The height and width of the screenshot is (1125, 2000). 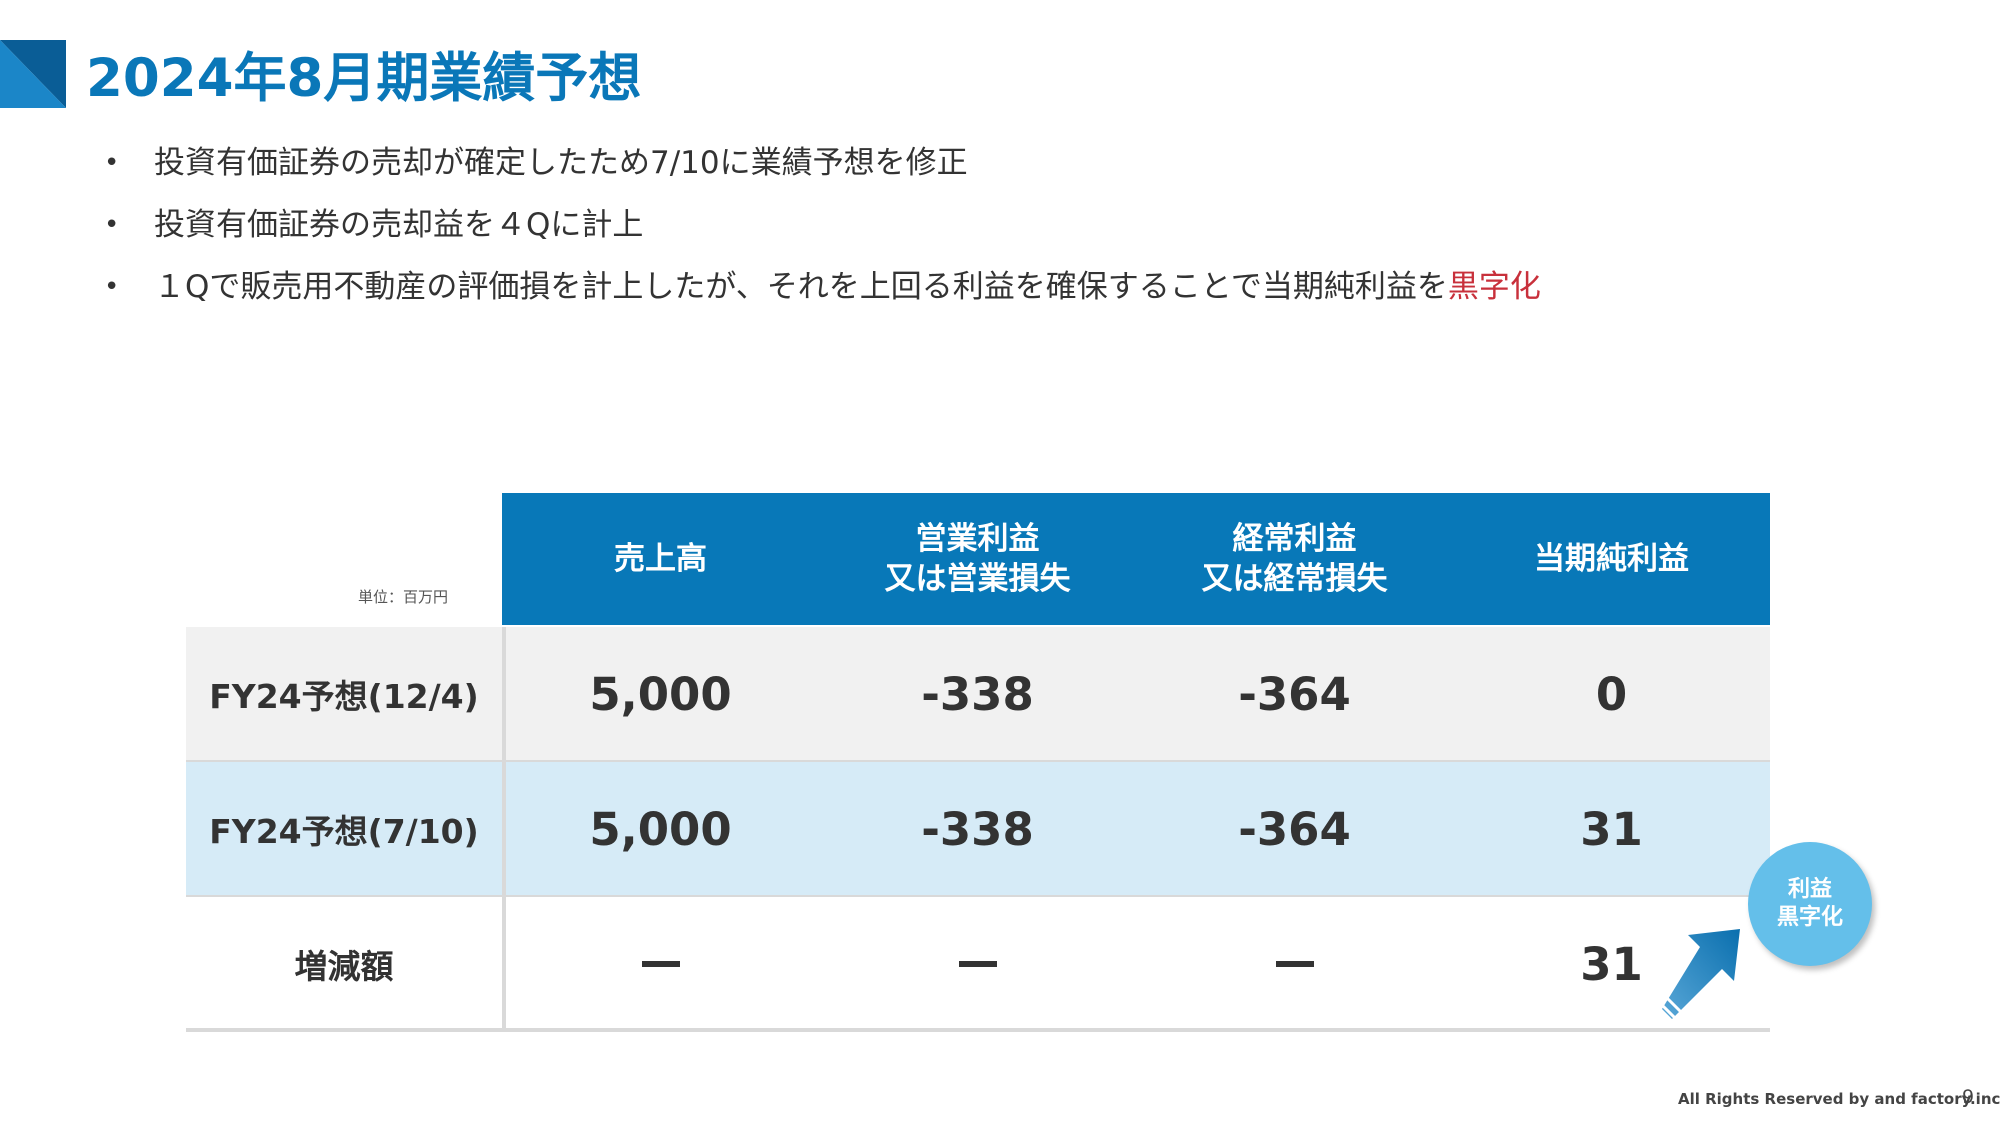 I want to click on header-line1: 経常利益, so click(x=1294, y=539).